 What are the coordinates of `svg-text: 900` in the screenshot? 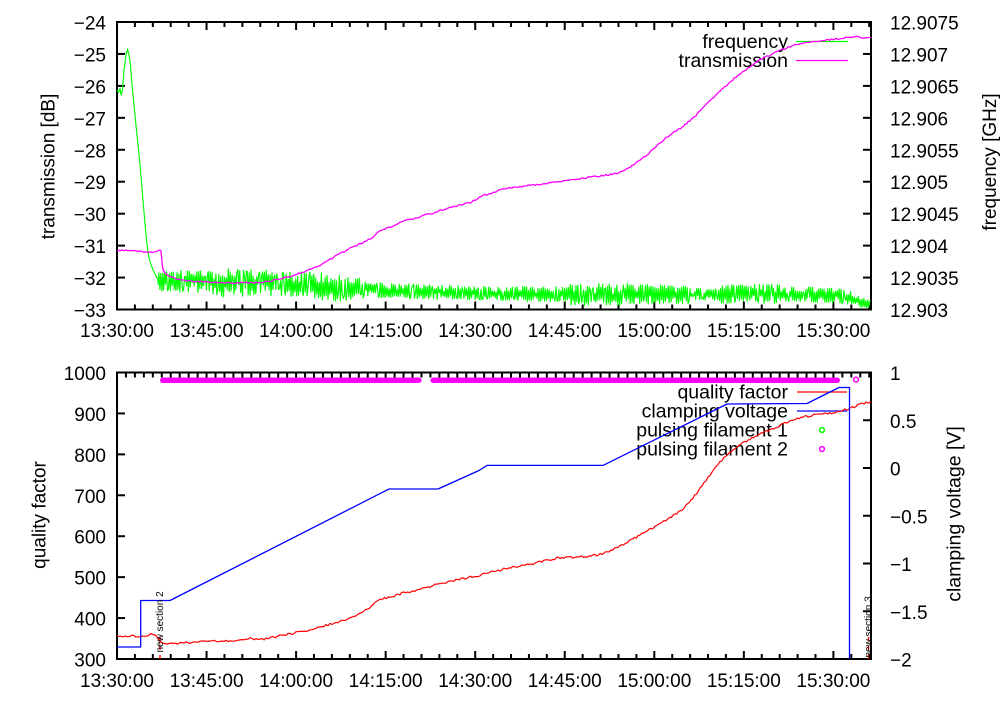 It's located at (90, 415).